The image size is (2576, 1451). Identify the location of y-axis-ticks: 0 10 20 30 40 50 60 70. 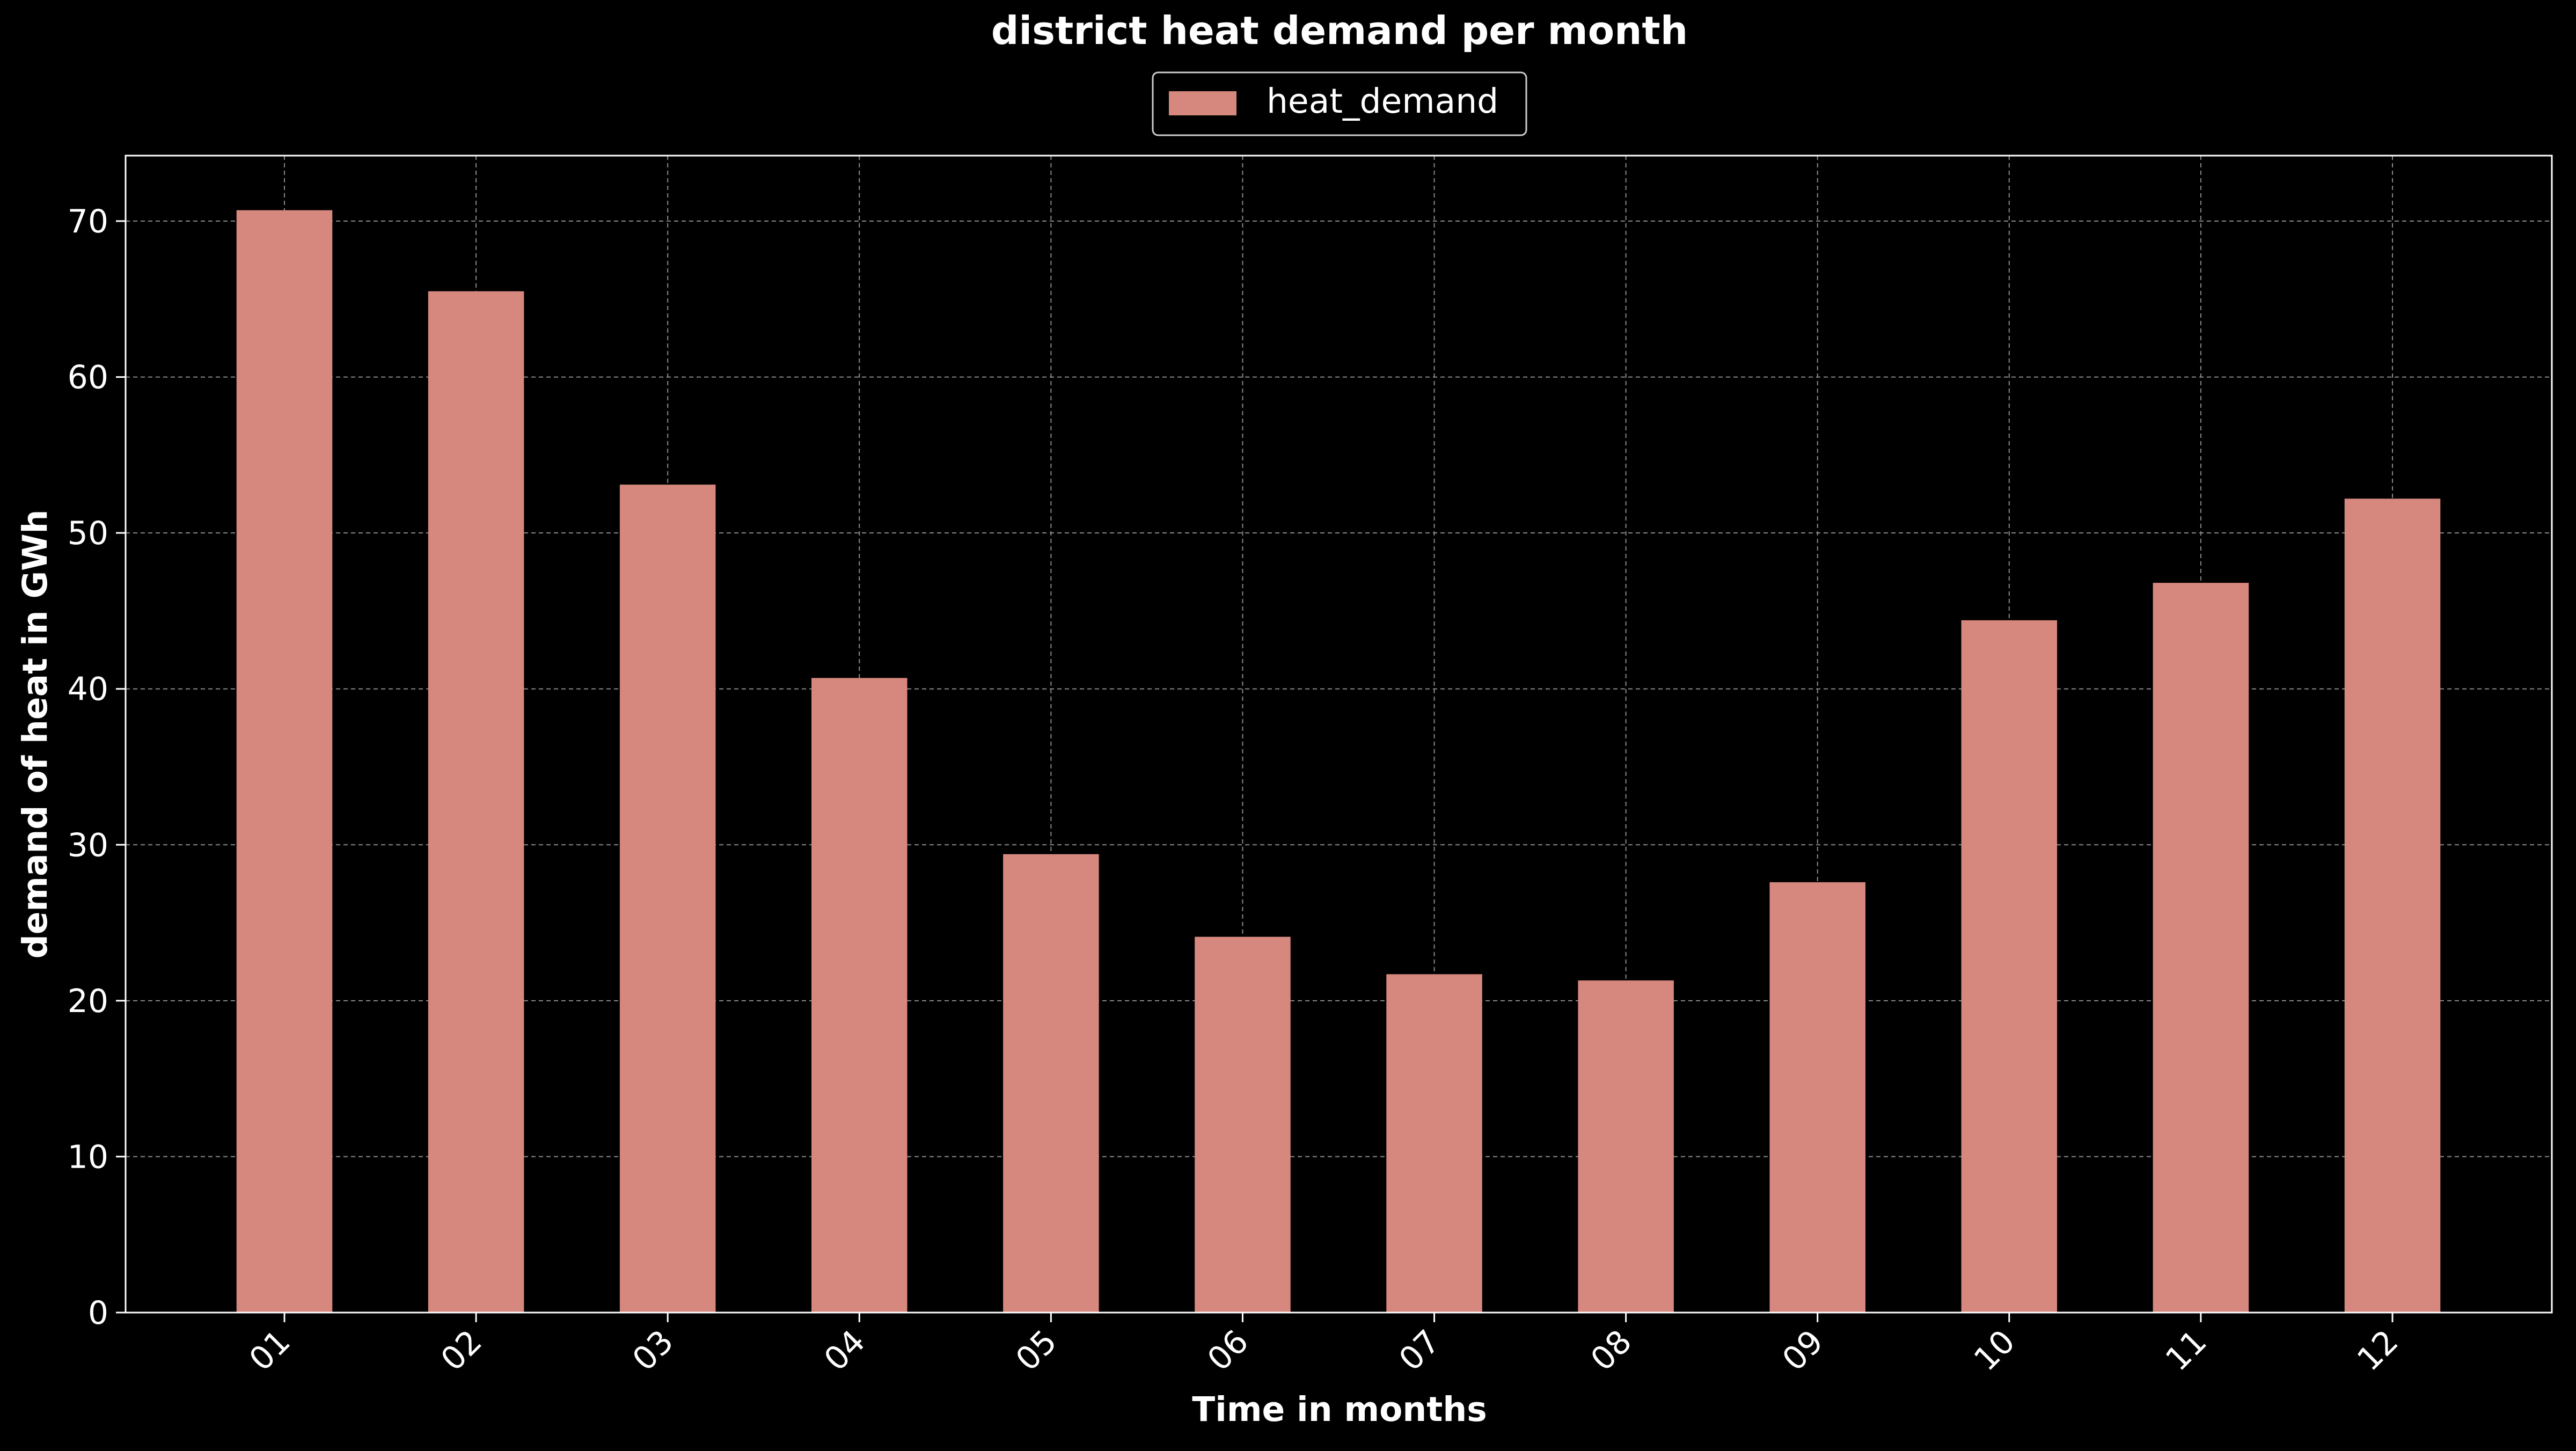
(97, 768).